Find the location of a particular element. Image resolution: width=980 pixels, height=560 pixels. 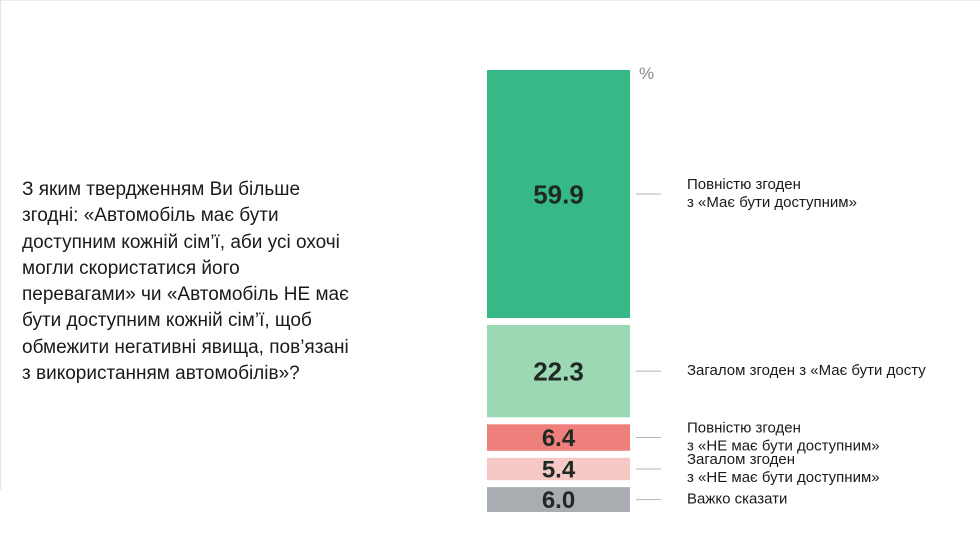

category-label-2: Загалом згоден з «Має бути досту is located at coordinates (806, 370).